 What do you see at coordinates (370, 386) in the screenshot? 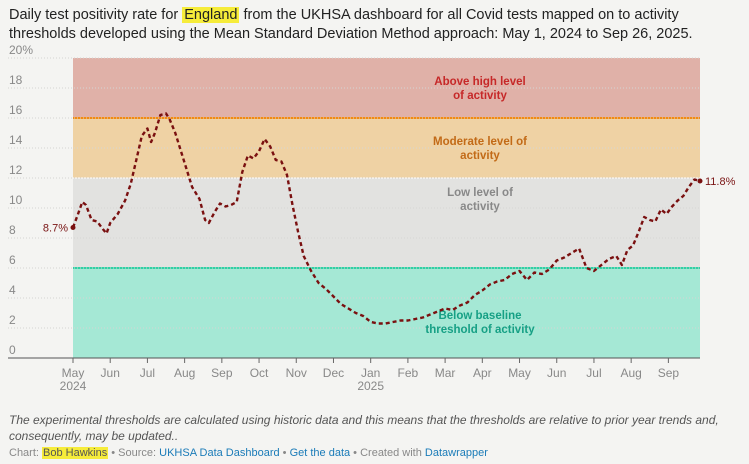
I see `x-tick-year-label: 2025` at bounding box center [370, 386].